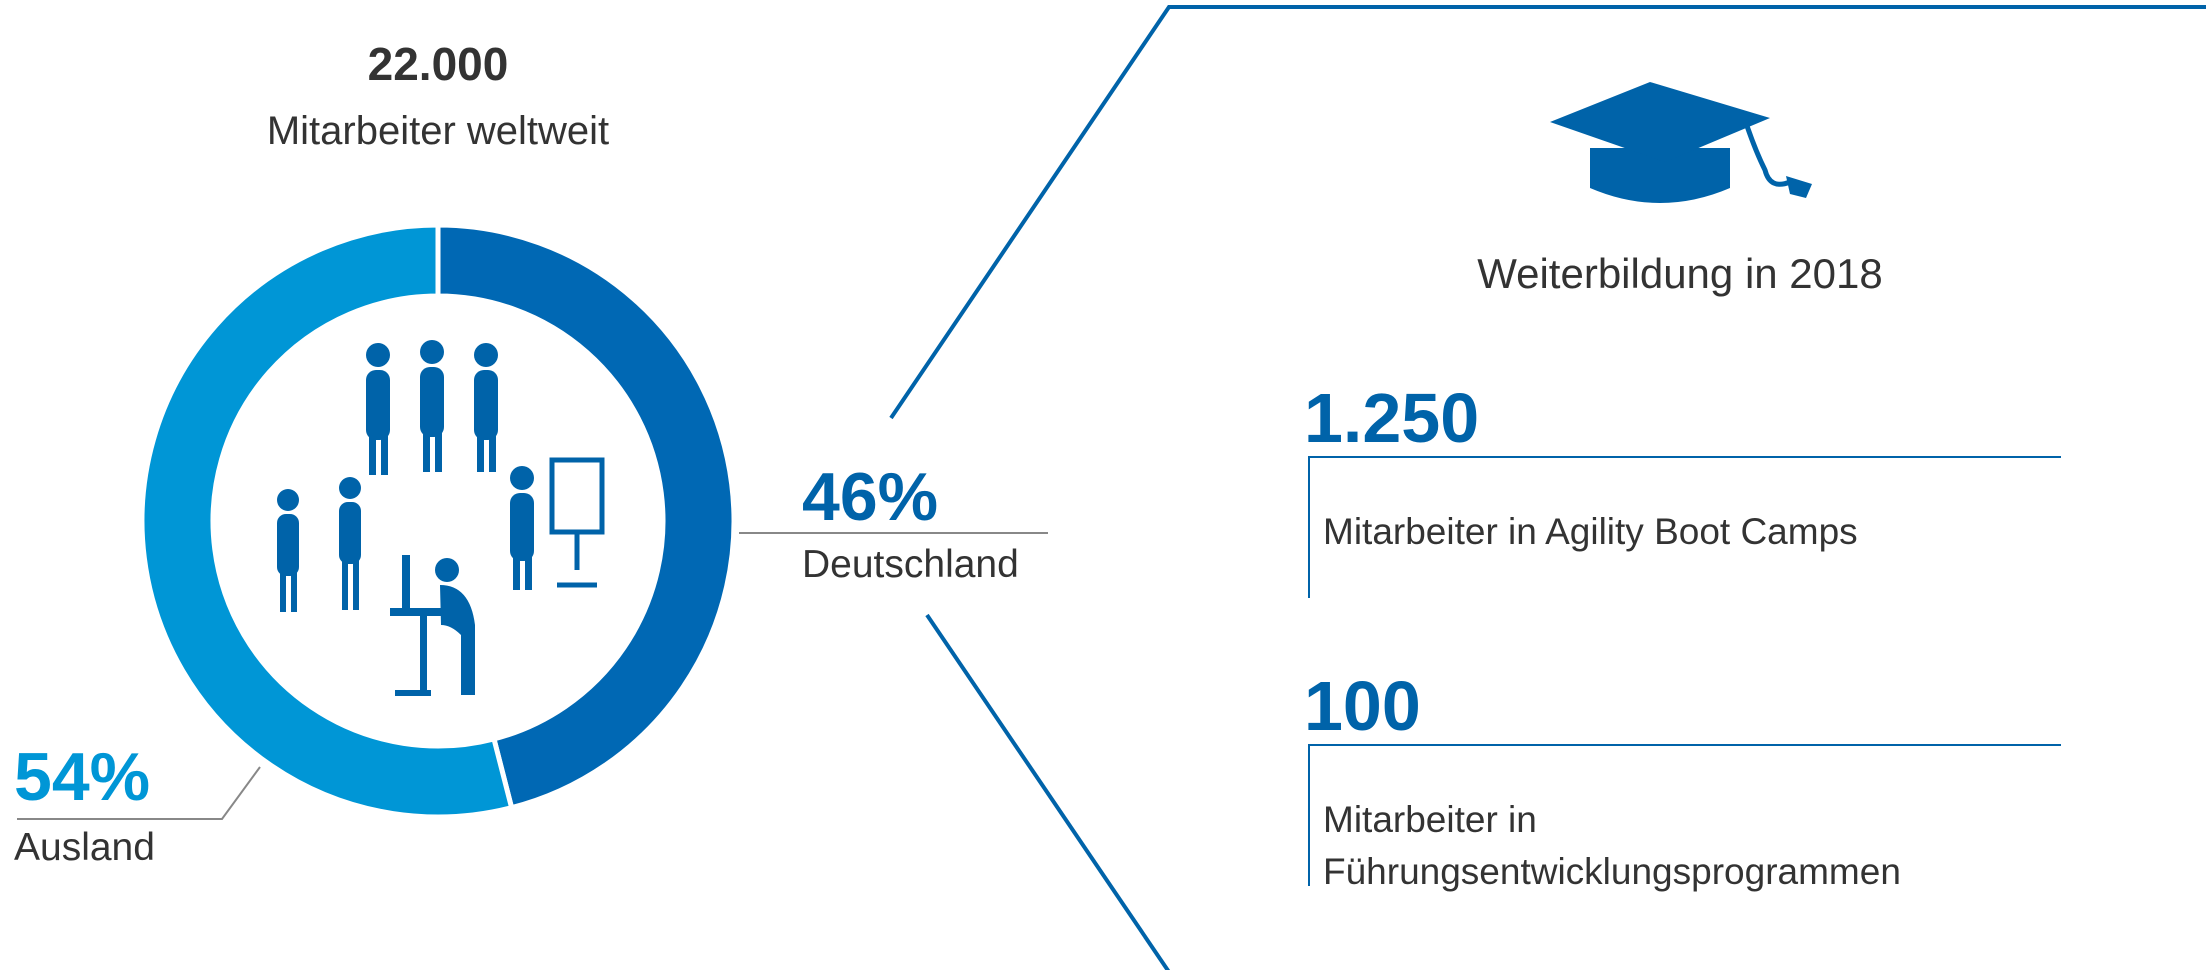 This screenshot has height=975, width=2206. What do you see at coordinates (1766, 153) in the screenshot?
I see `cap-tassel` at bounding box center [1766, 153].